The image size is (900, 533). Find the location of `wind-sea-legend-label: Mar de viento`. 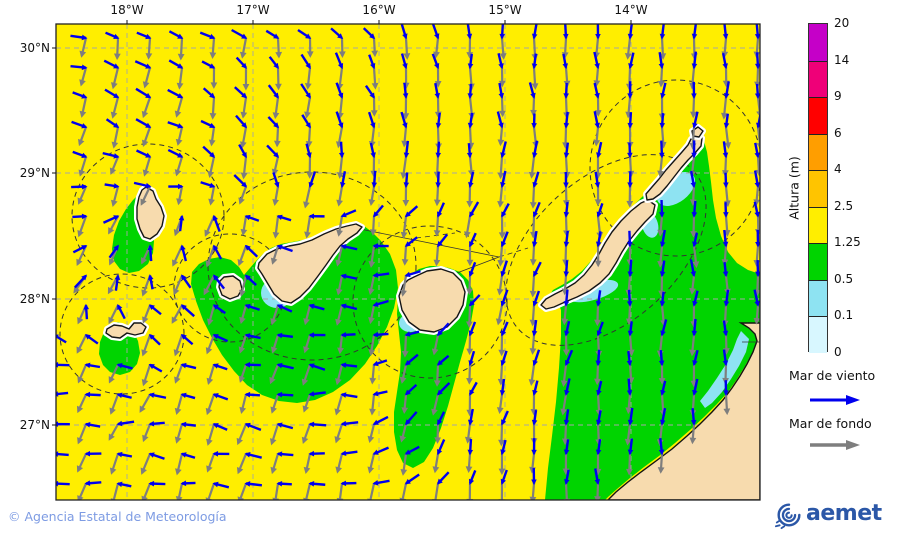

wind-sea-legend-label: Mar de viento is located at coordinates (832, 375).